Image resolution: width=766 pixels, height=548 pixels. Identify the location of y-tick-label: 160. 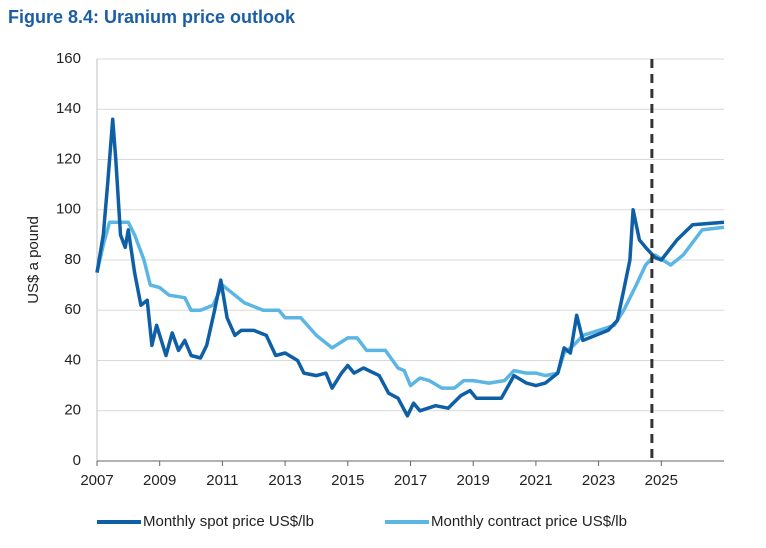
(68, 58).